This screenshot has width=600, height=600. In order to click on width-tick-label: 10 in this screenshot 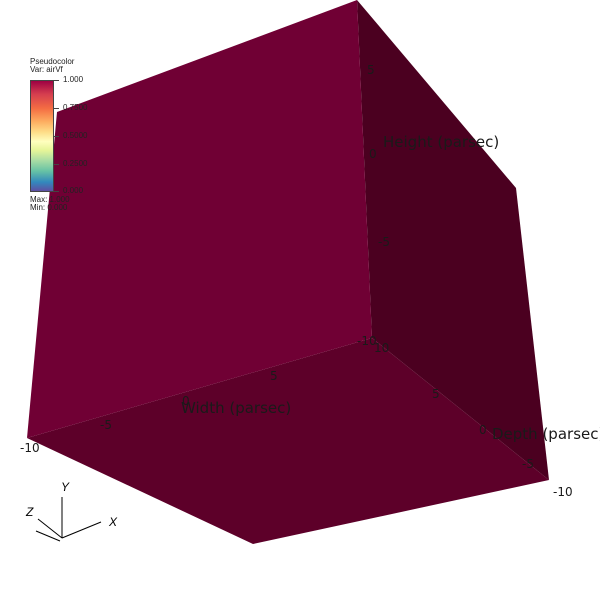, I will do `click(381, 348)`.